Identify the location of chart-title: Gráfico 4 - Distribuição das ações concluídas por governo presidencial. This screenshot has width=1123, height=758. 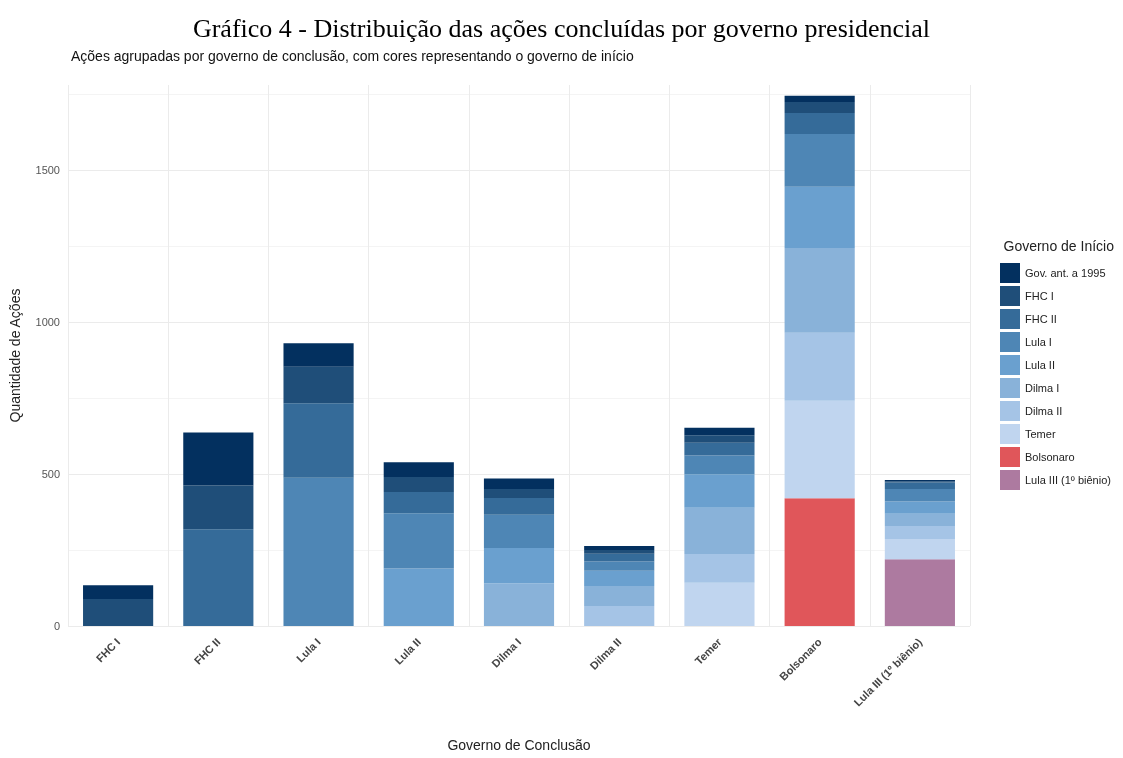
(561, 28).